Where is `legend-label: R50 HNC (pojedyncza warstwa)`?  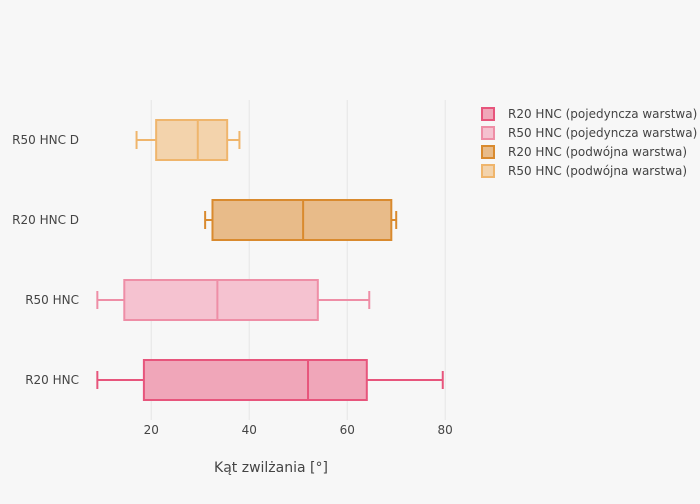 legend-label: R50 HNC (pojedyncza warstwa) is located at coordinates (602, 133).